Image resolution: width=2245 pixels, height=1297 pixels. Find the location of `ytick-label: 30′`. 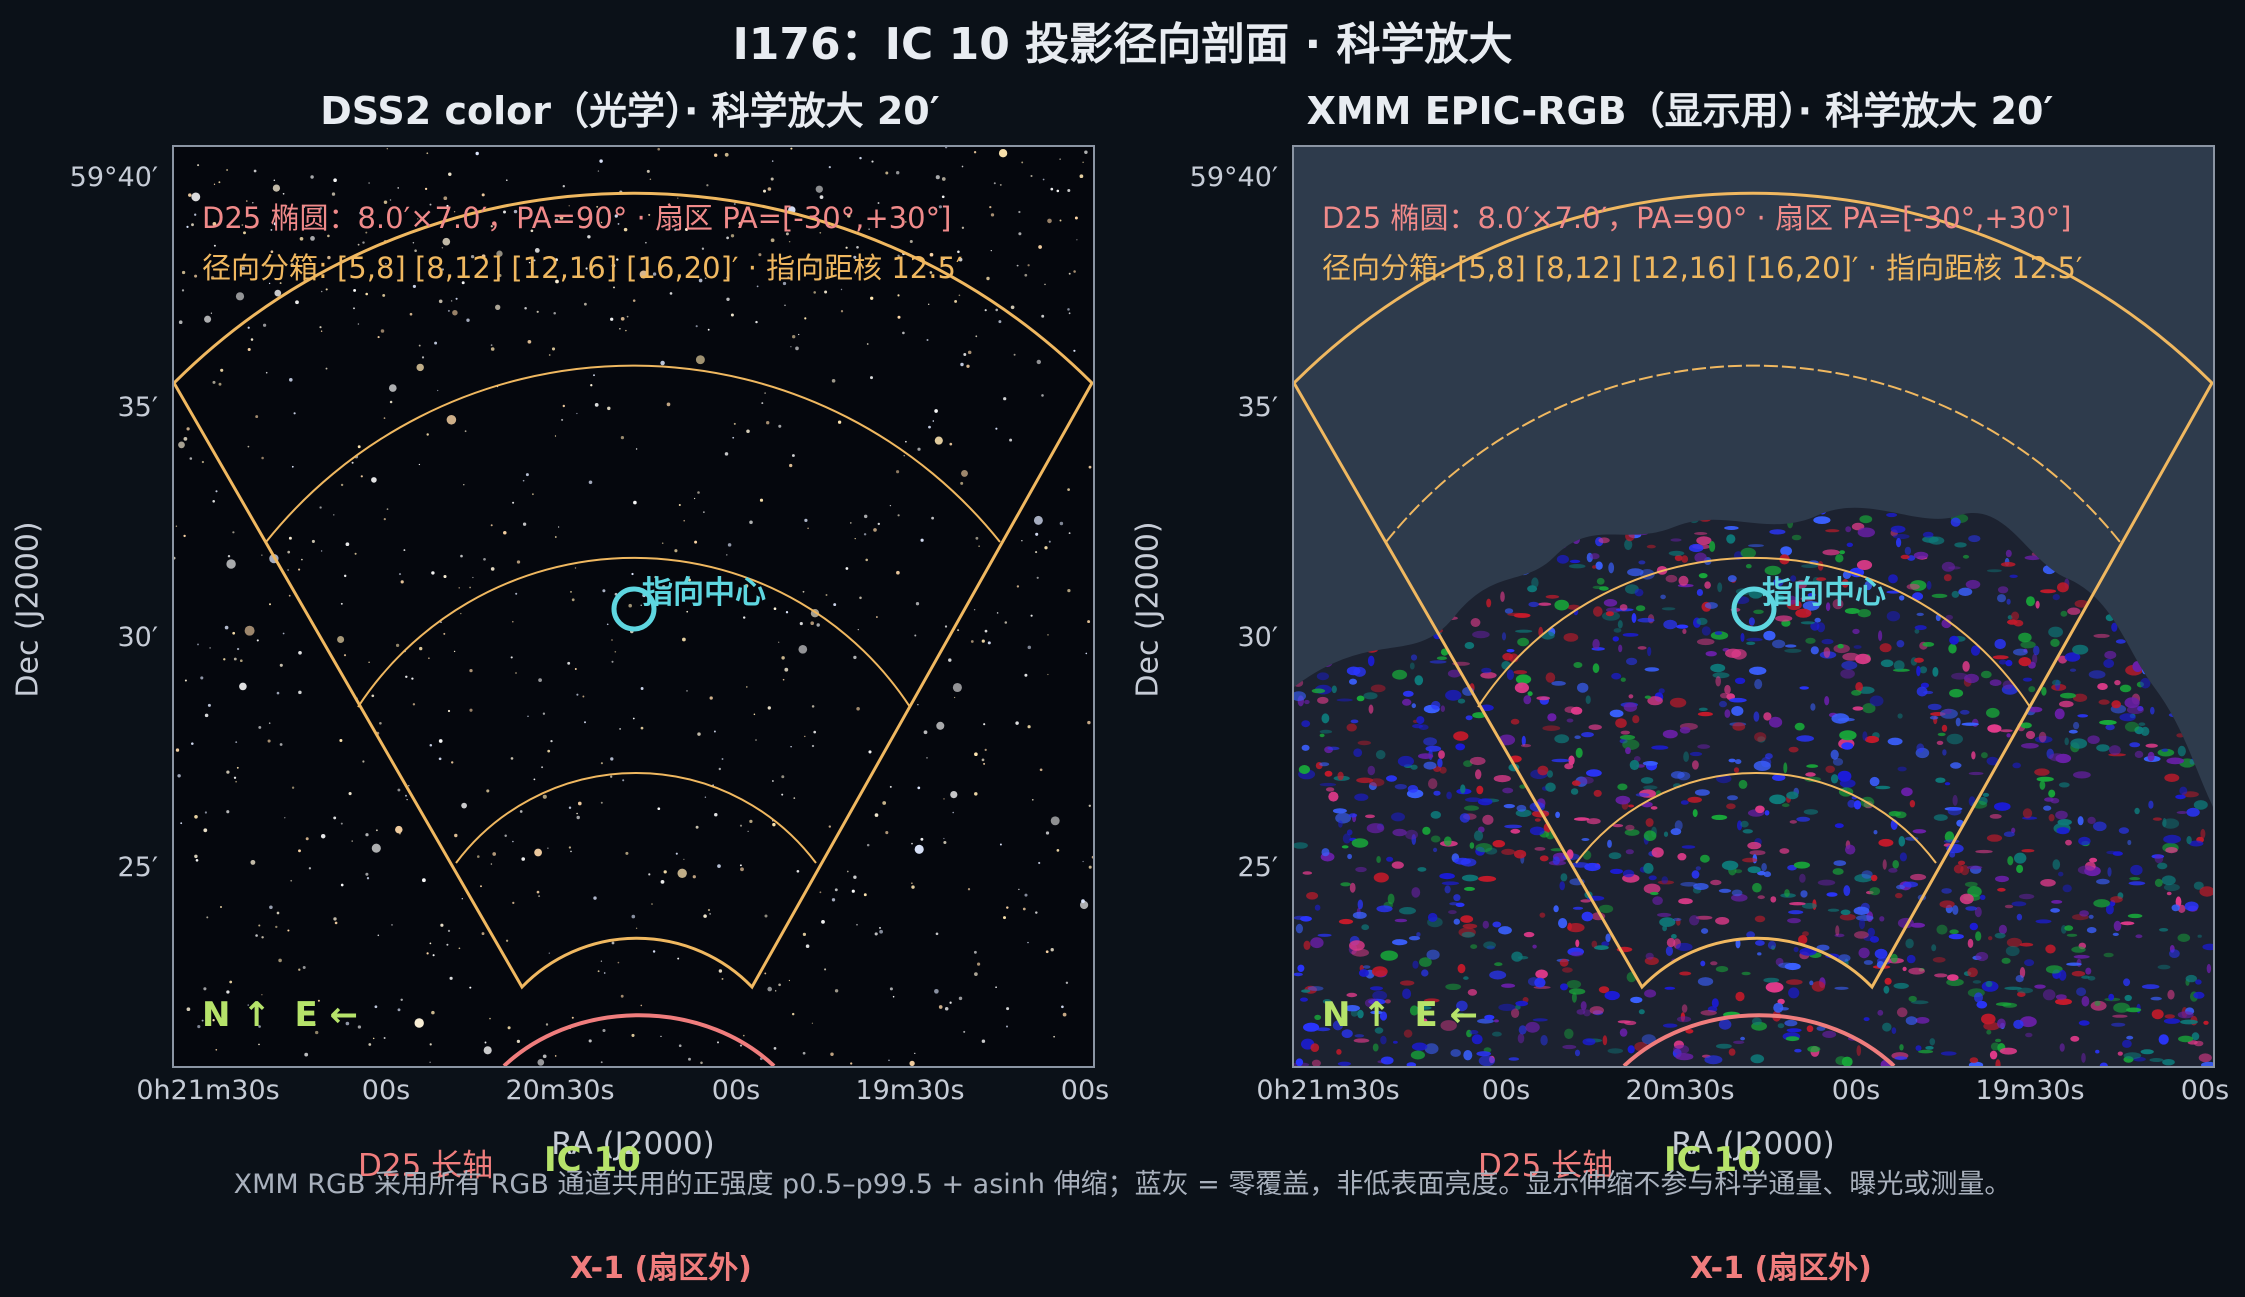

ytick-label: 30′ is located at coordinates (1258, 637).